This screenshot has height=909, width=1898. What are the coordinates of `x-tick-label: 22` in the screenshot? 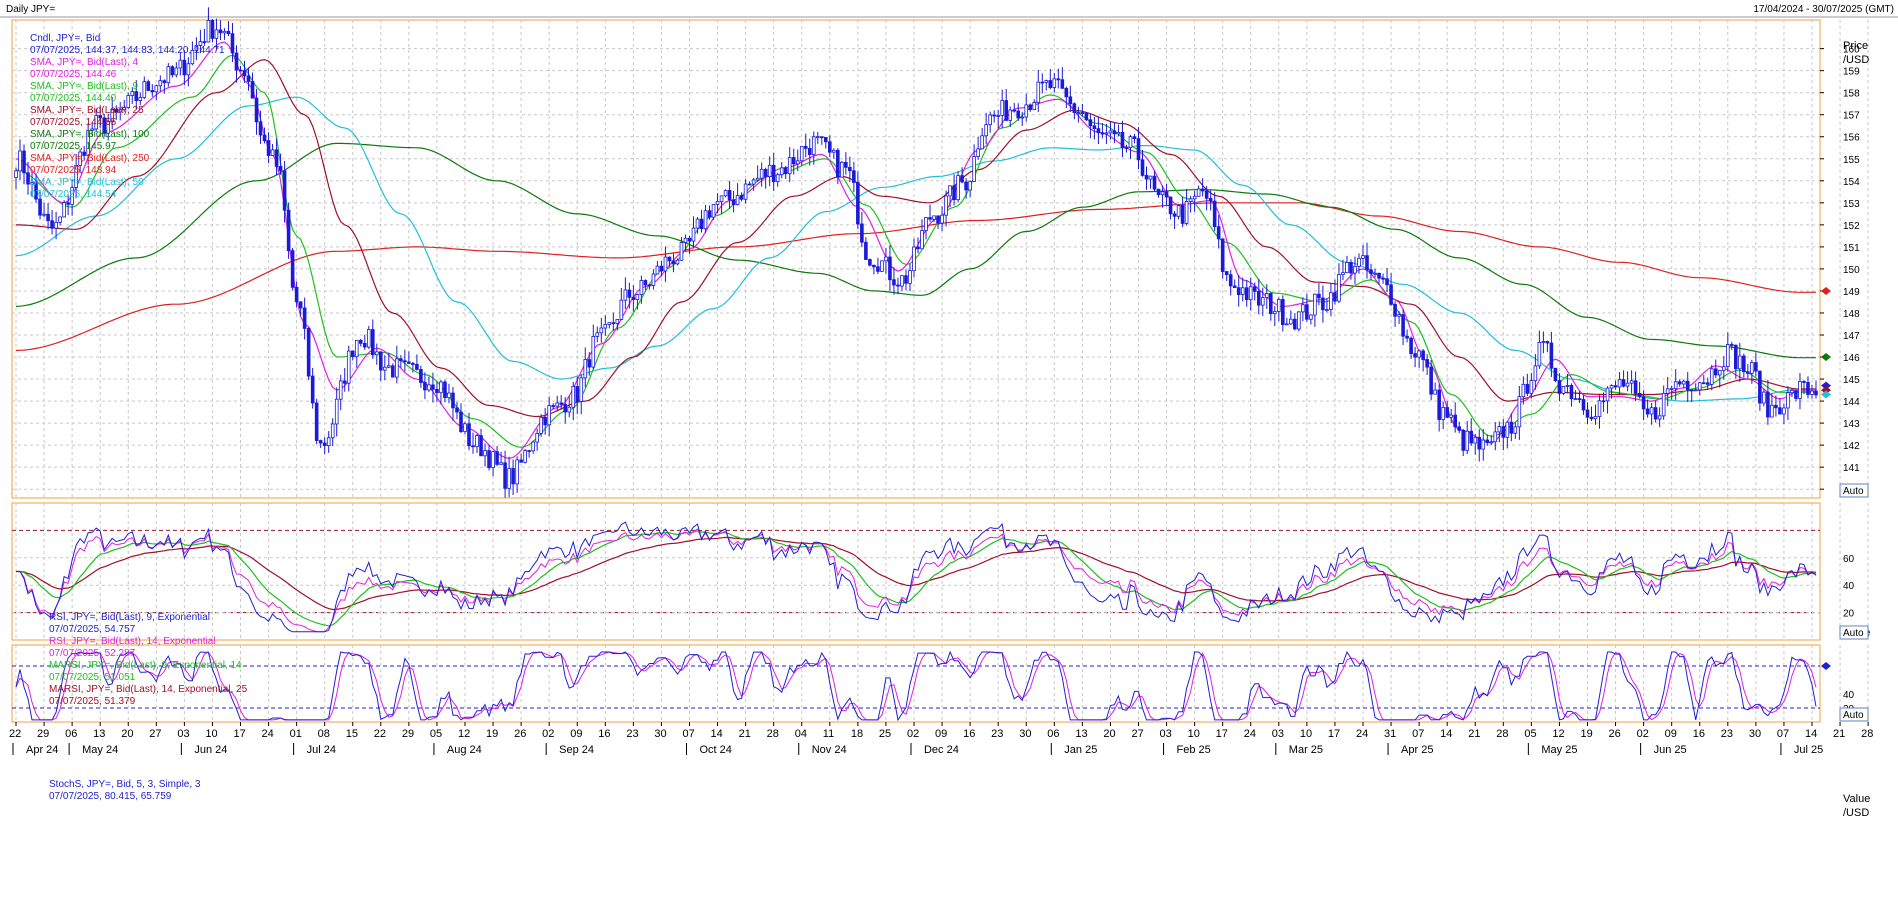 It's located at (15, 734).